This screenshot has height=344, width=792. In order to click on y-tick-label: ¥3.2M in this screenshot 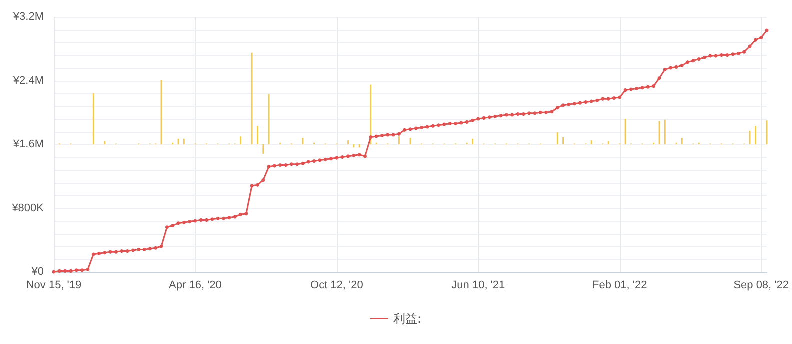, I will do `click(28, 17)`.